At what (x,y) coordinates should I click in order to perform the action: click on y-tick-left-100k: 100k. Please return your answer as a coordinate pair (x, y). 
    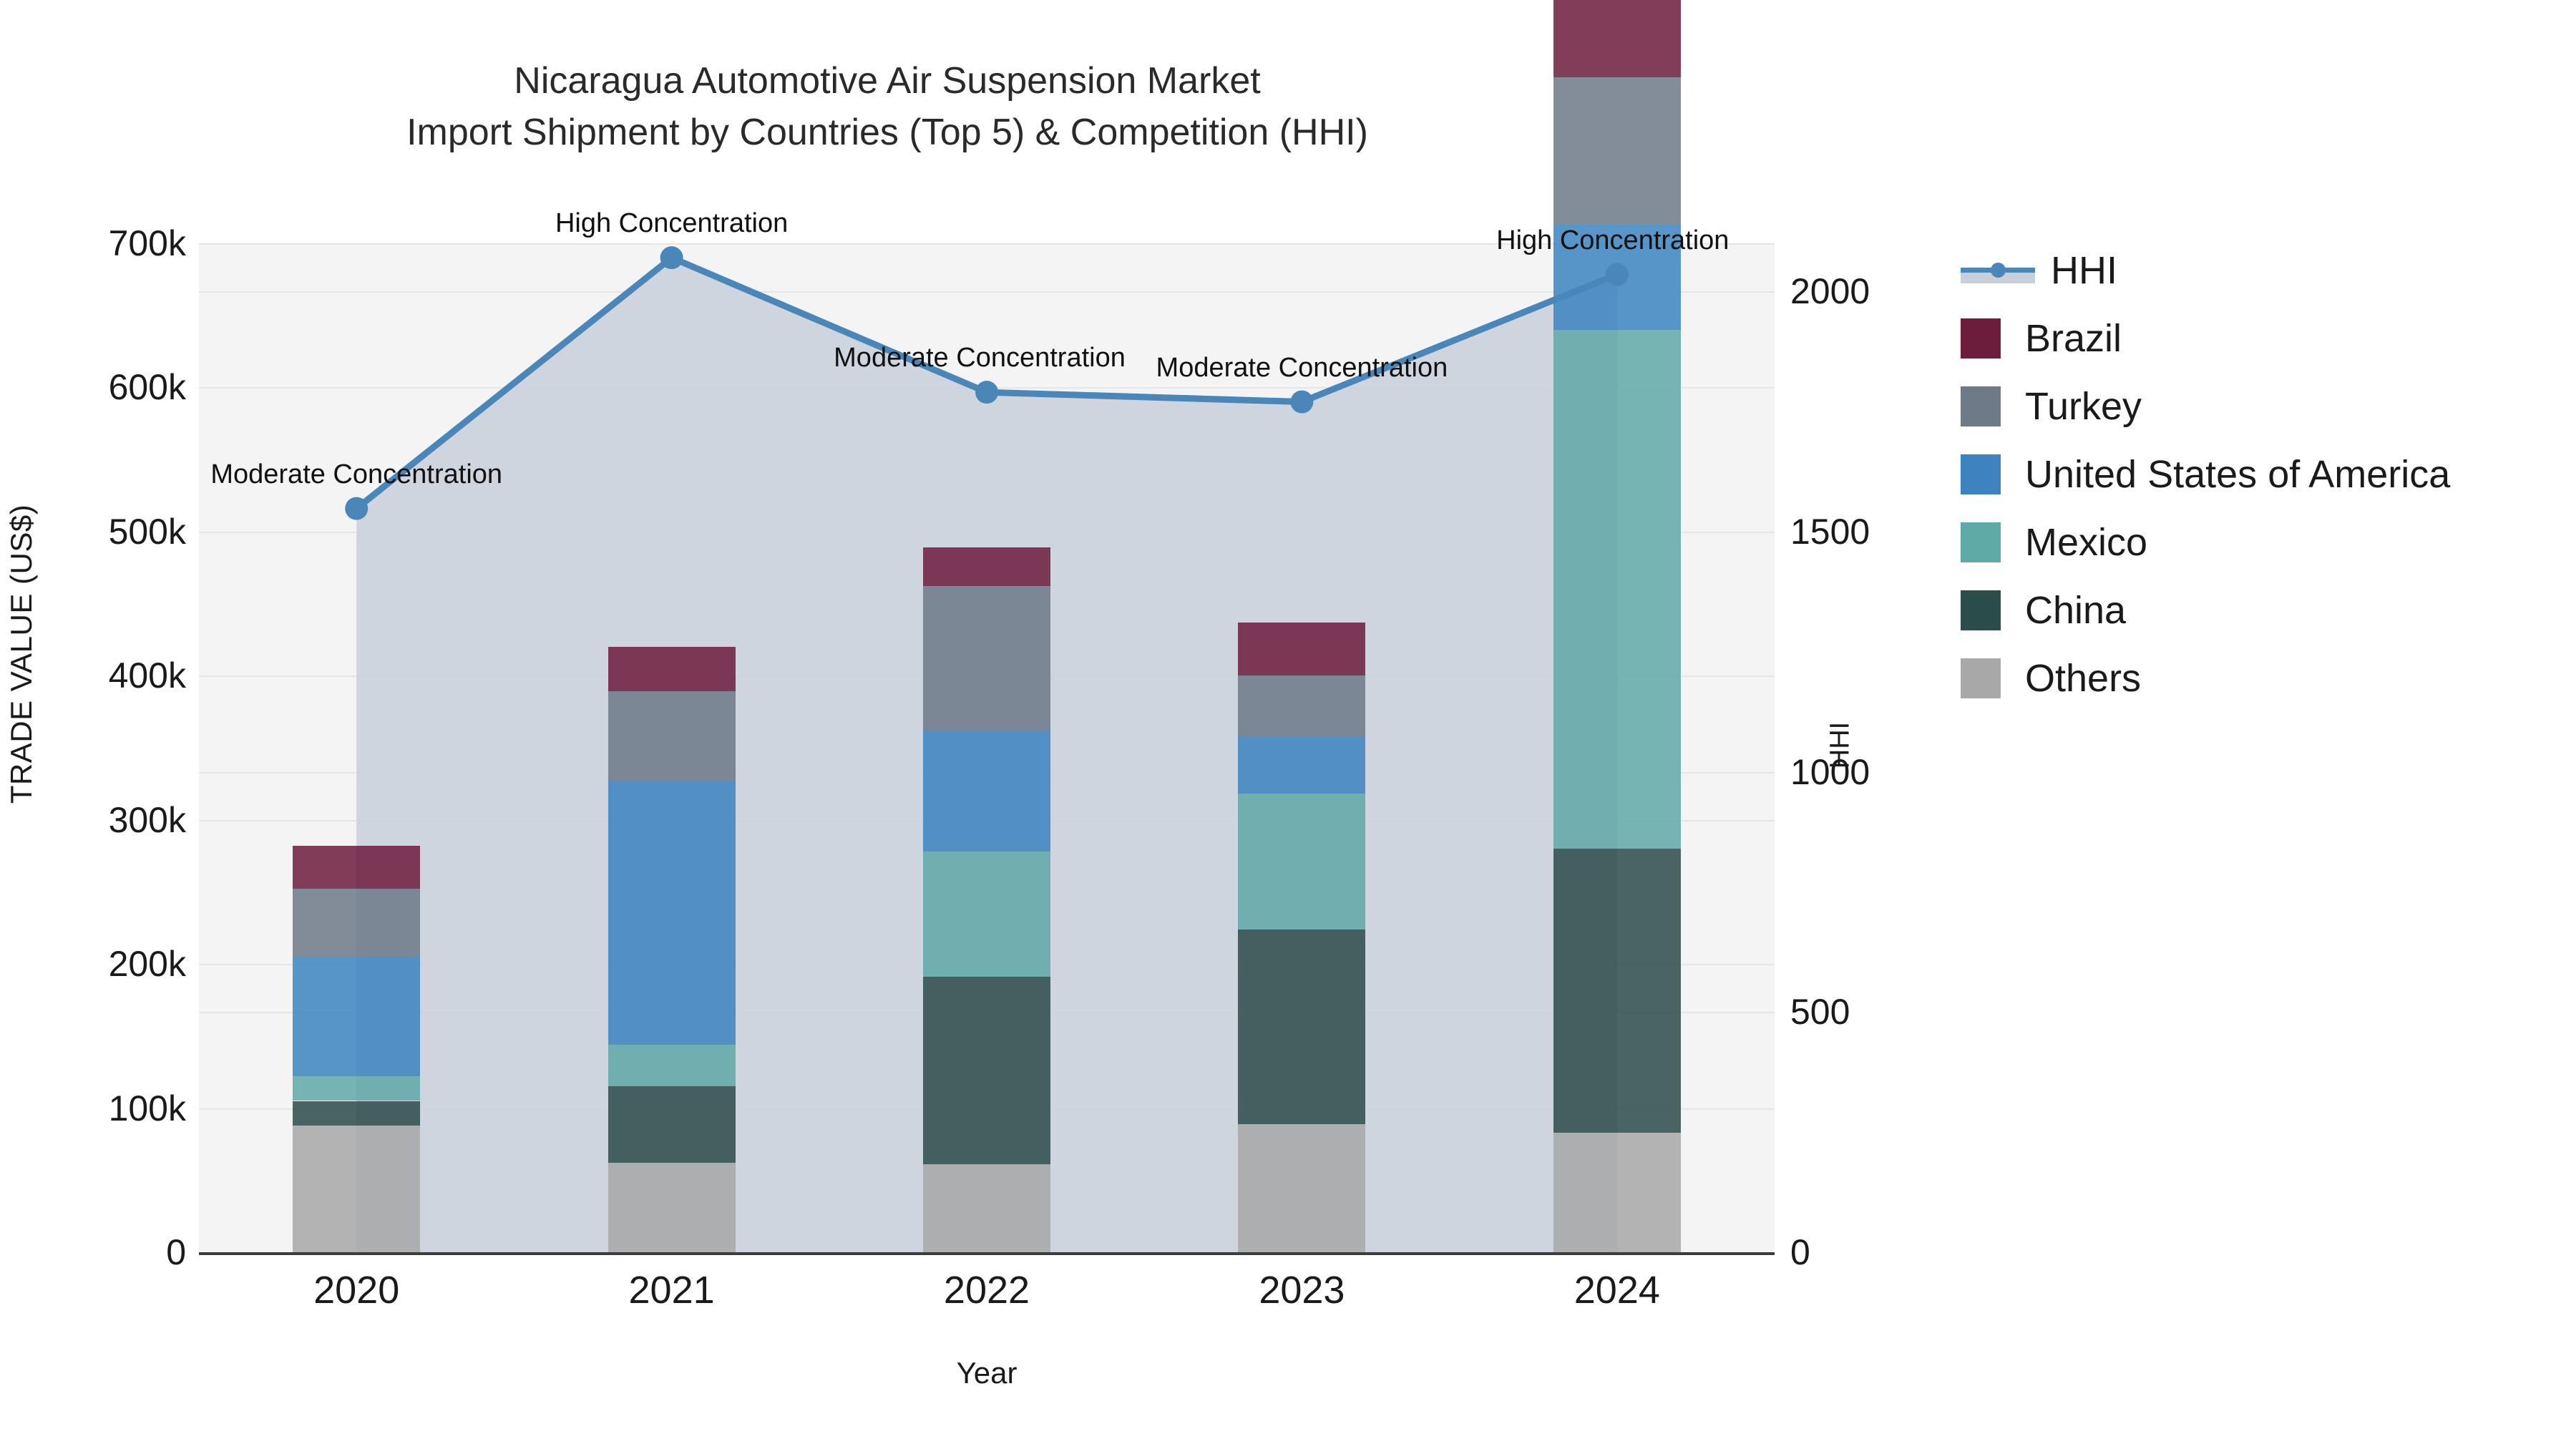
    Looking at the image, I should click on (147, 1108).